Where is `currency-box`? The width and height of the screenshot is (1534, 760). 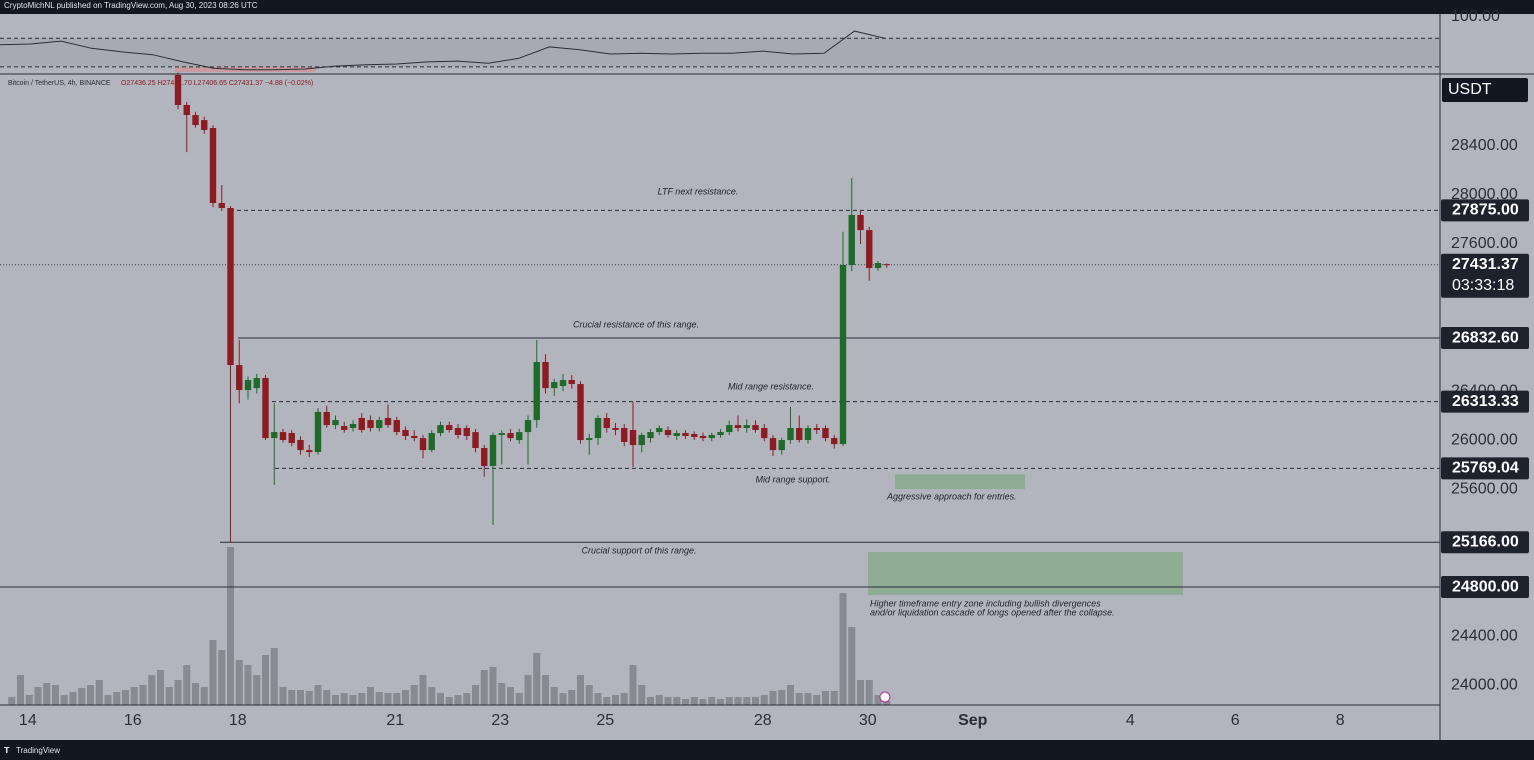
currency-box is located at coordinates (1485, 90).